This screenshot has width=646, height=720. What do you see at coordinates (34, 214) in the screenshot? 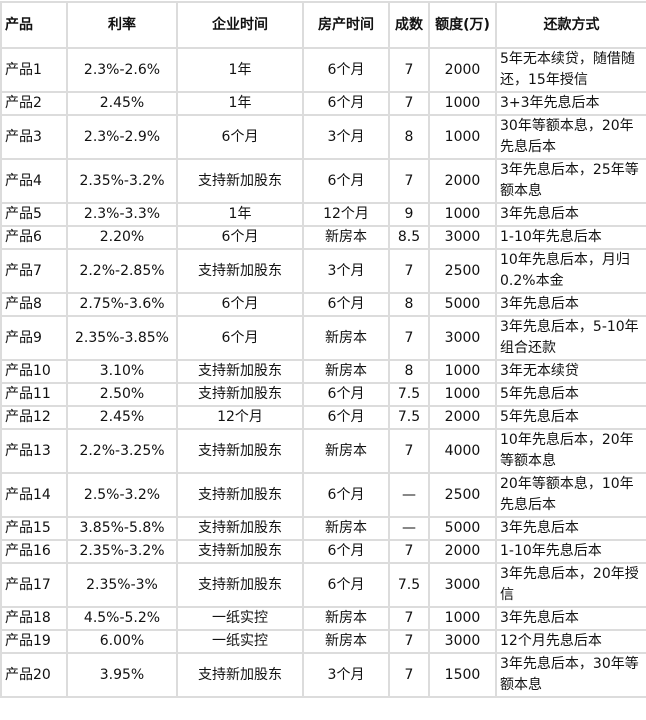
I see `cell-product: 产品5` at bounding box center [34, 214].